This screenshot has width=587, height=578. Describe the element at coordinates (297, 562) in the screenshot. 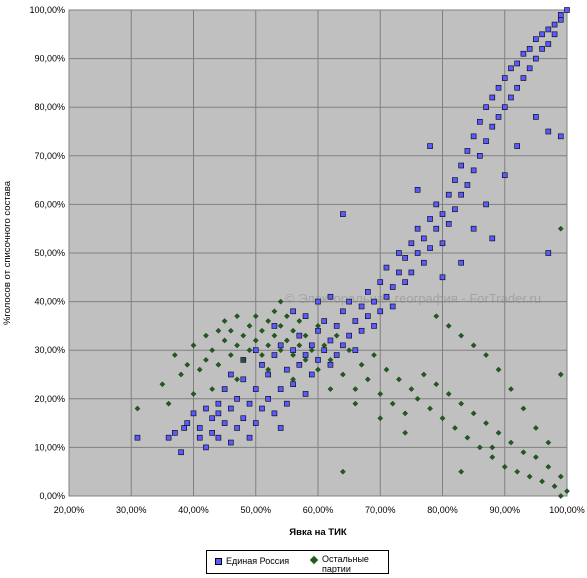

I see `chart-legend: Единая Россия Остальные партии` at that location.